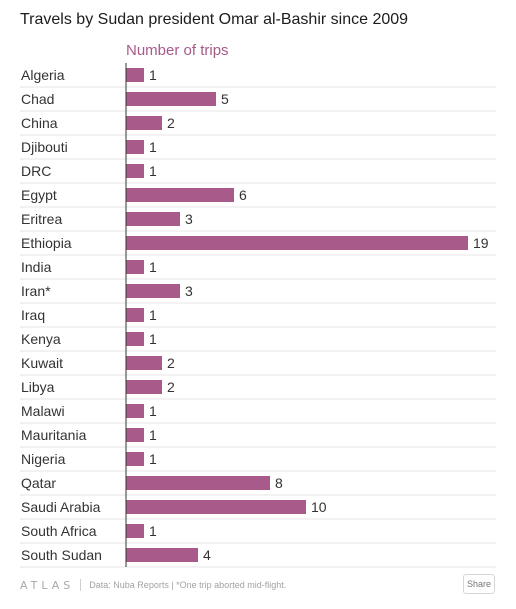  I want to click on atlas-logo: ATLAS, so click(47, 585).